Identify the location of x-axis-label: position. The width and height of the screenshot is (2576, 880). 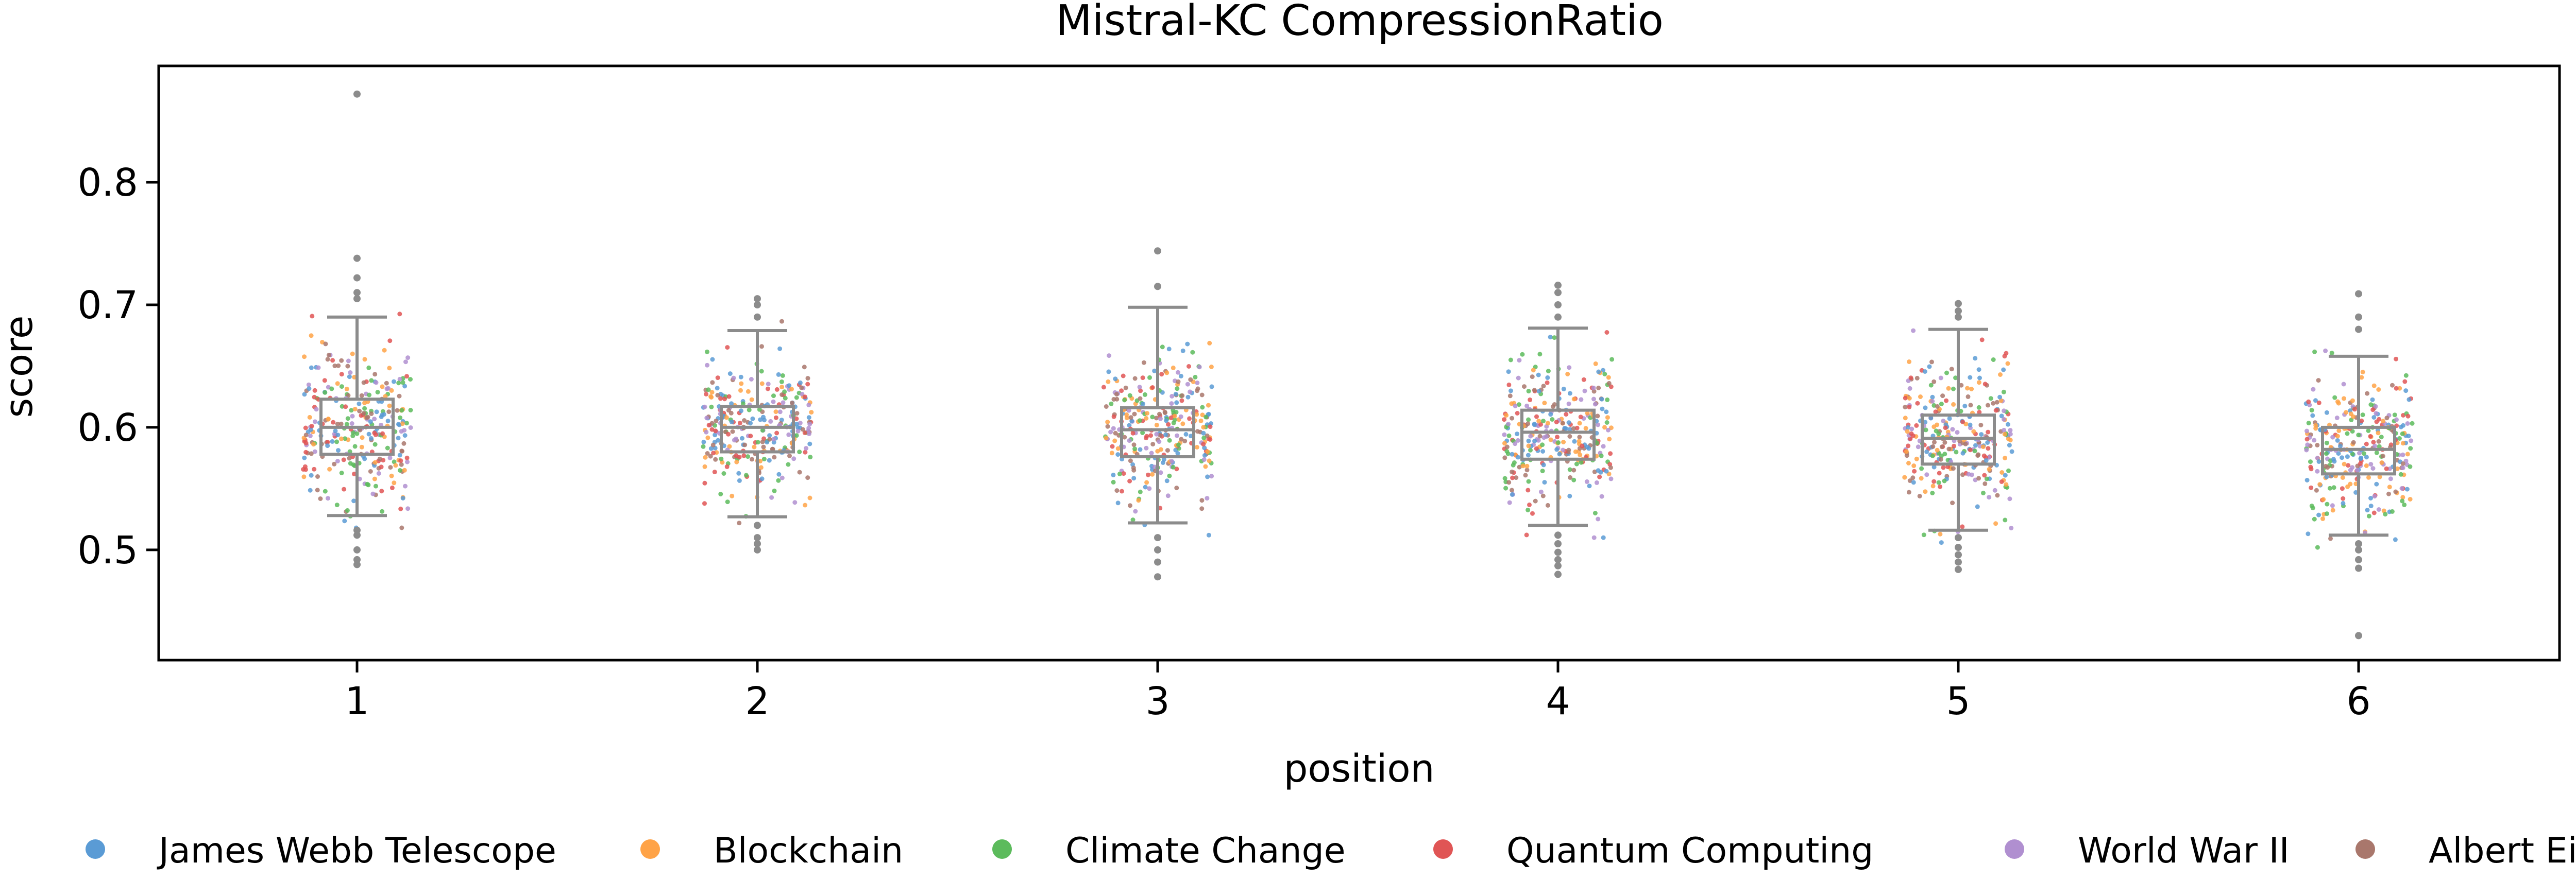
(1358, 769).